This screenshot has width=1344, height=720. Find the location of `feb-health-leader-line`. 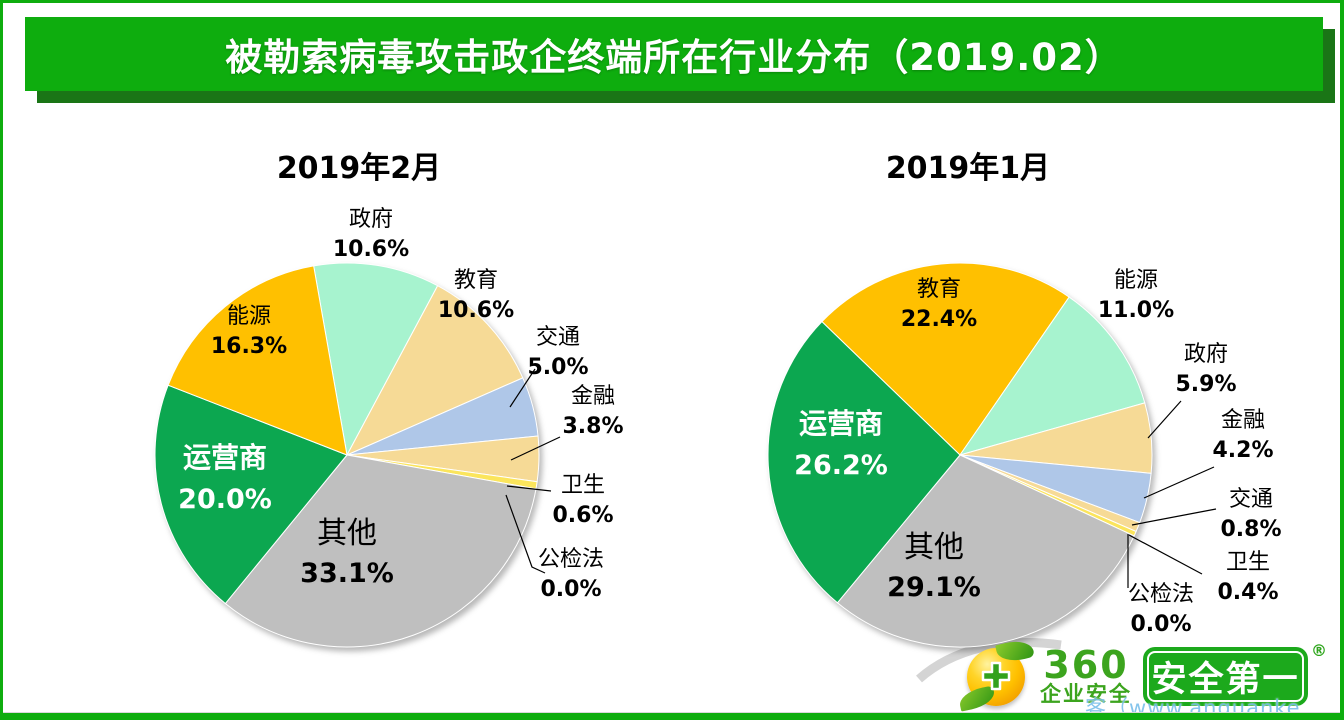

feb-health-leader-line is located at coordinates (529, 488).